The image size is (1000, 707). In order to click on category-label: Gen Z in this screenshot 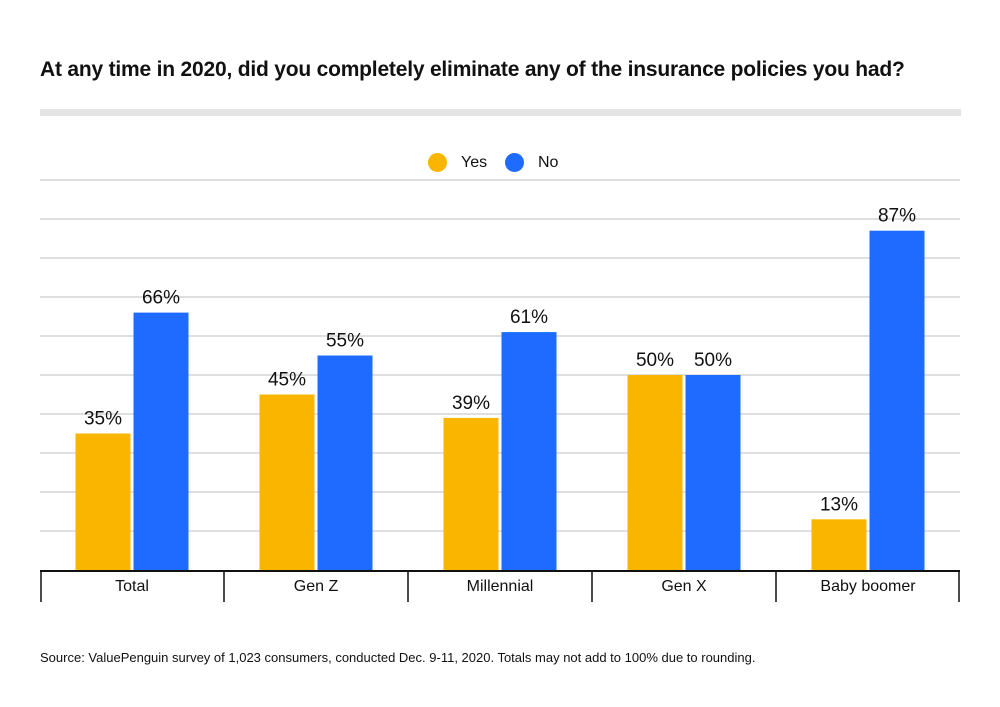, I will do `click(316, 586)`.